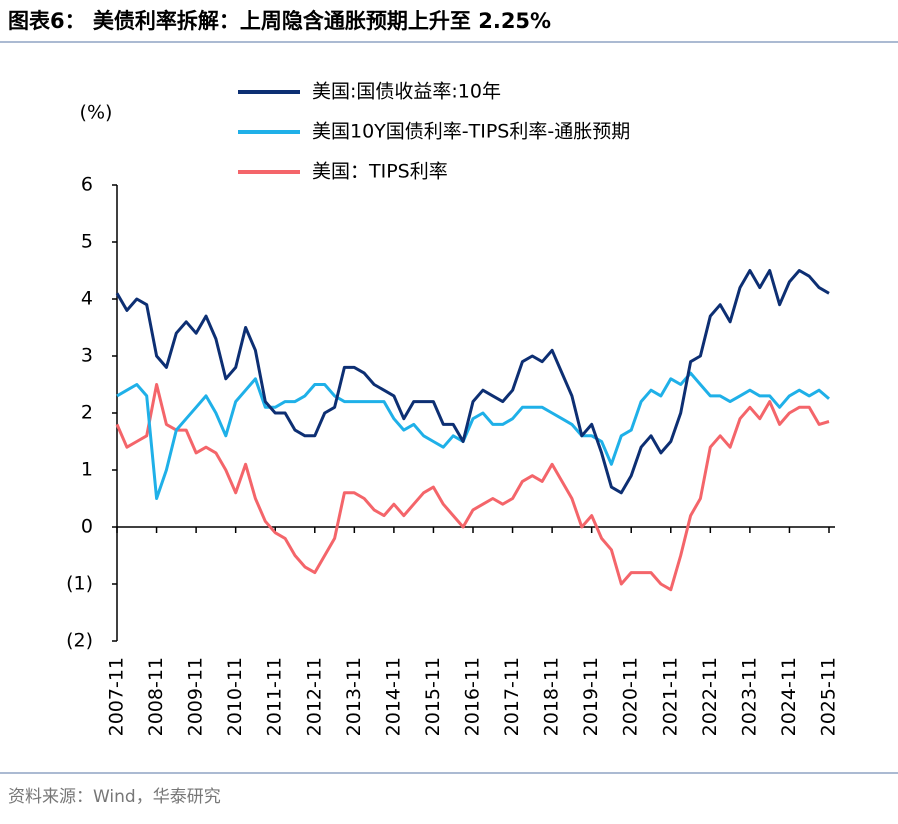 The image size is (898, 824). Describe the element at coordinates (380, 172) in the screenshot. I see `legend-label: 美国：TIPS利率` at that location.